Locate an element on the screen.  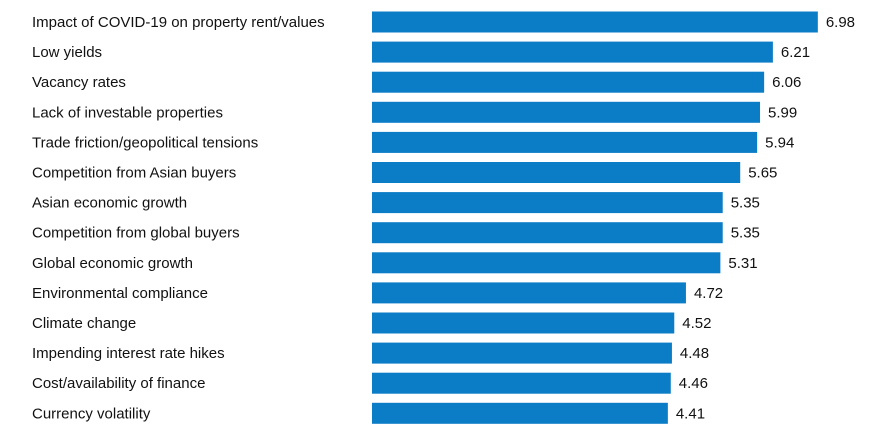
value-label: 6.21 is located at coordinates (795, 52).